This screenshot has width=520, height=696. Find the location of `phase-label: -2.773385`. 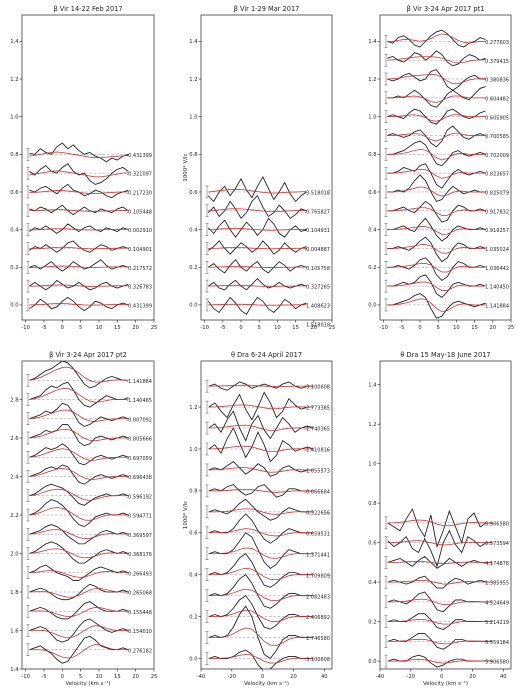

phase-label: -2.773385 is located at coordinates (317, 409).